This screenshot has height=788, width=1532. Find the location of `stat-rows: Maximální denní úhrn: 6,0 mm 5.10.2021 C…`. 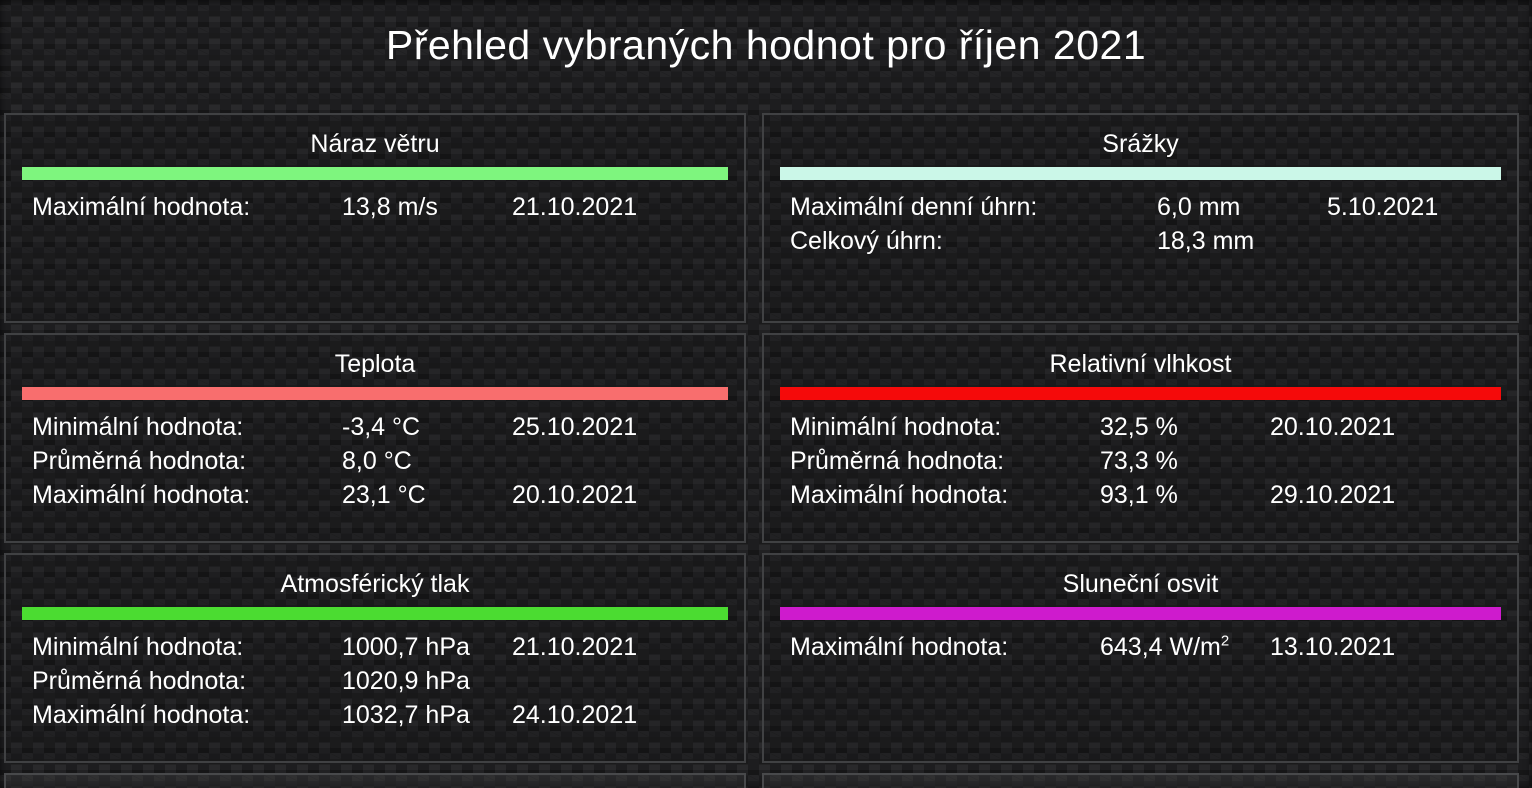

stat-rows: Maximální denní úhrn: 6,0 mm 5.10.2021 C… is located at coordinates (1140, 224).